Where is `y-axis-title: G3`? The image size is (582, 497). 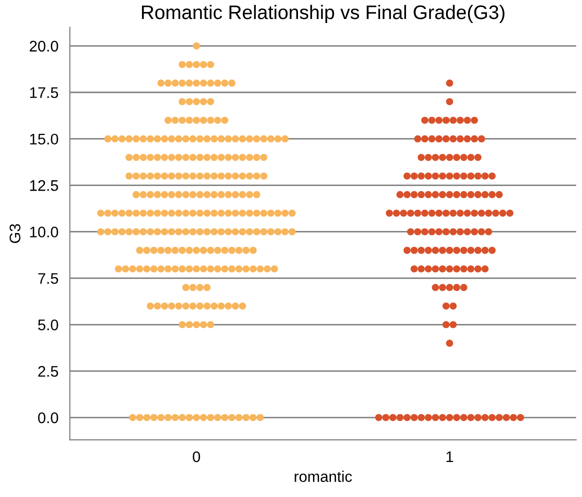 y-axis-title: G3 is located at coordinates (15, 234).